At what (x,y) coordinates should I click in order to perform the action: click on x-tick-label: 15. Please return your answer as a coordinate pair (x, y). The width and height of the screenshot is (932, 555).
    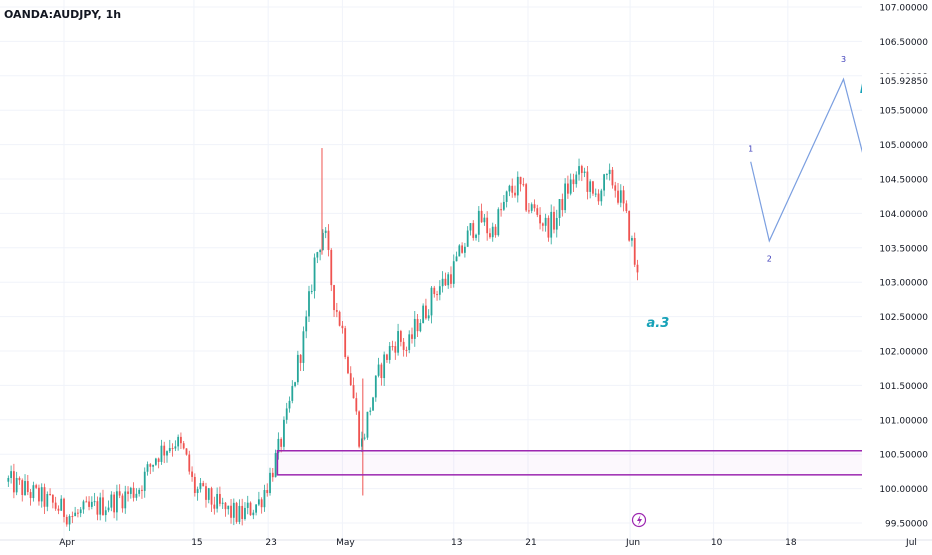
    Looking at the image, I should click on (196, 543).